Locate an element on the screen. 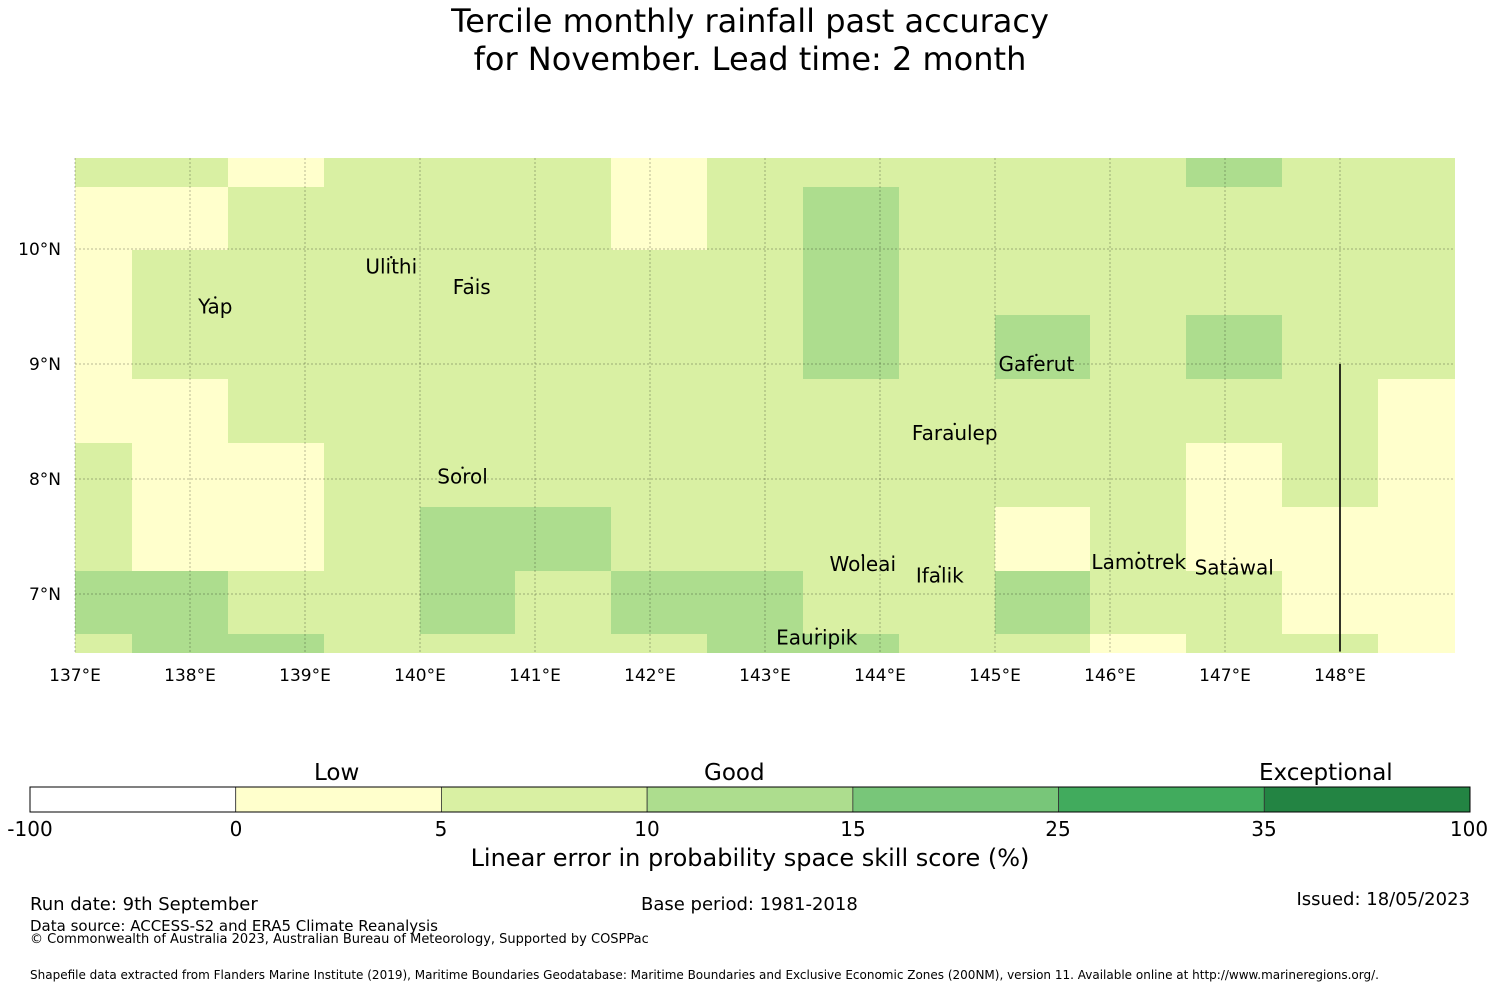 The image size is (1500, 990). issued-date: Issued: 18/05/2023 is located at coordinates (1383, 899).